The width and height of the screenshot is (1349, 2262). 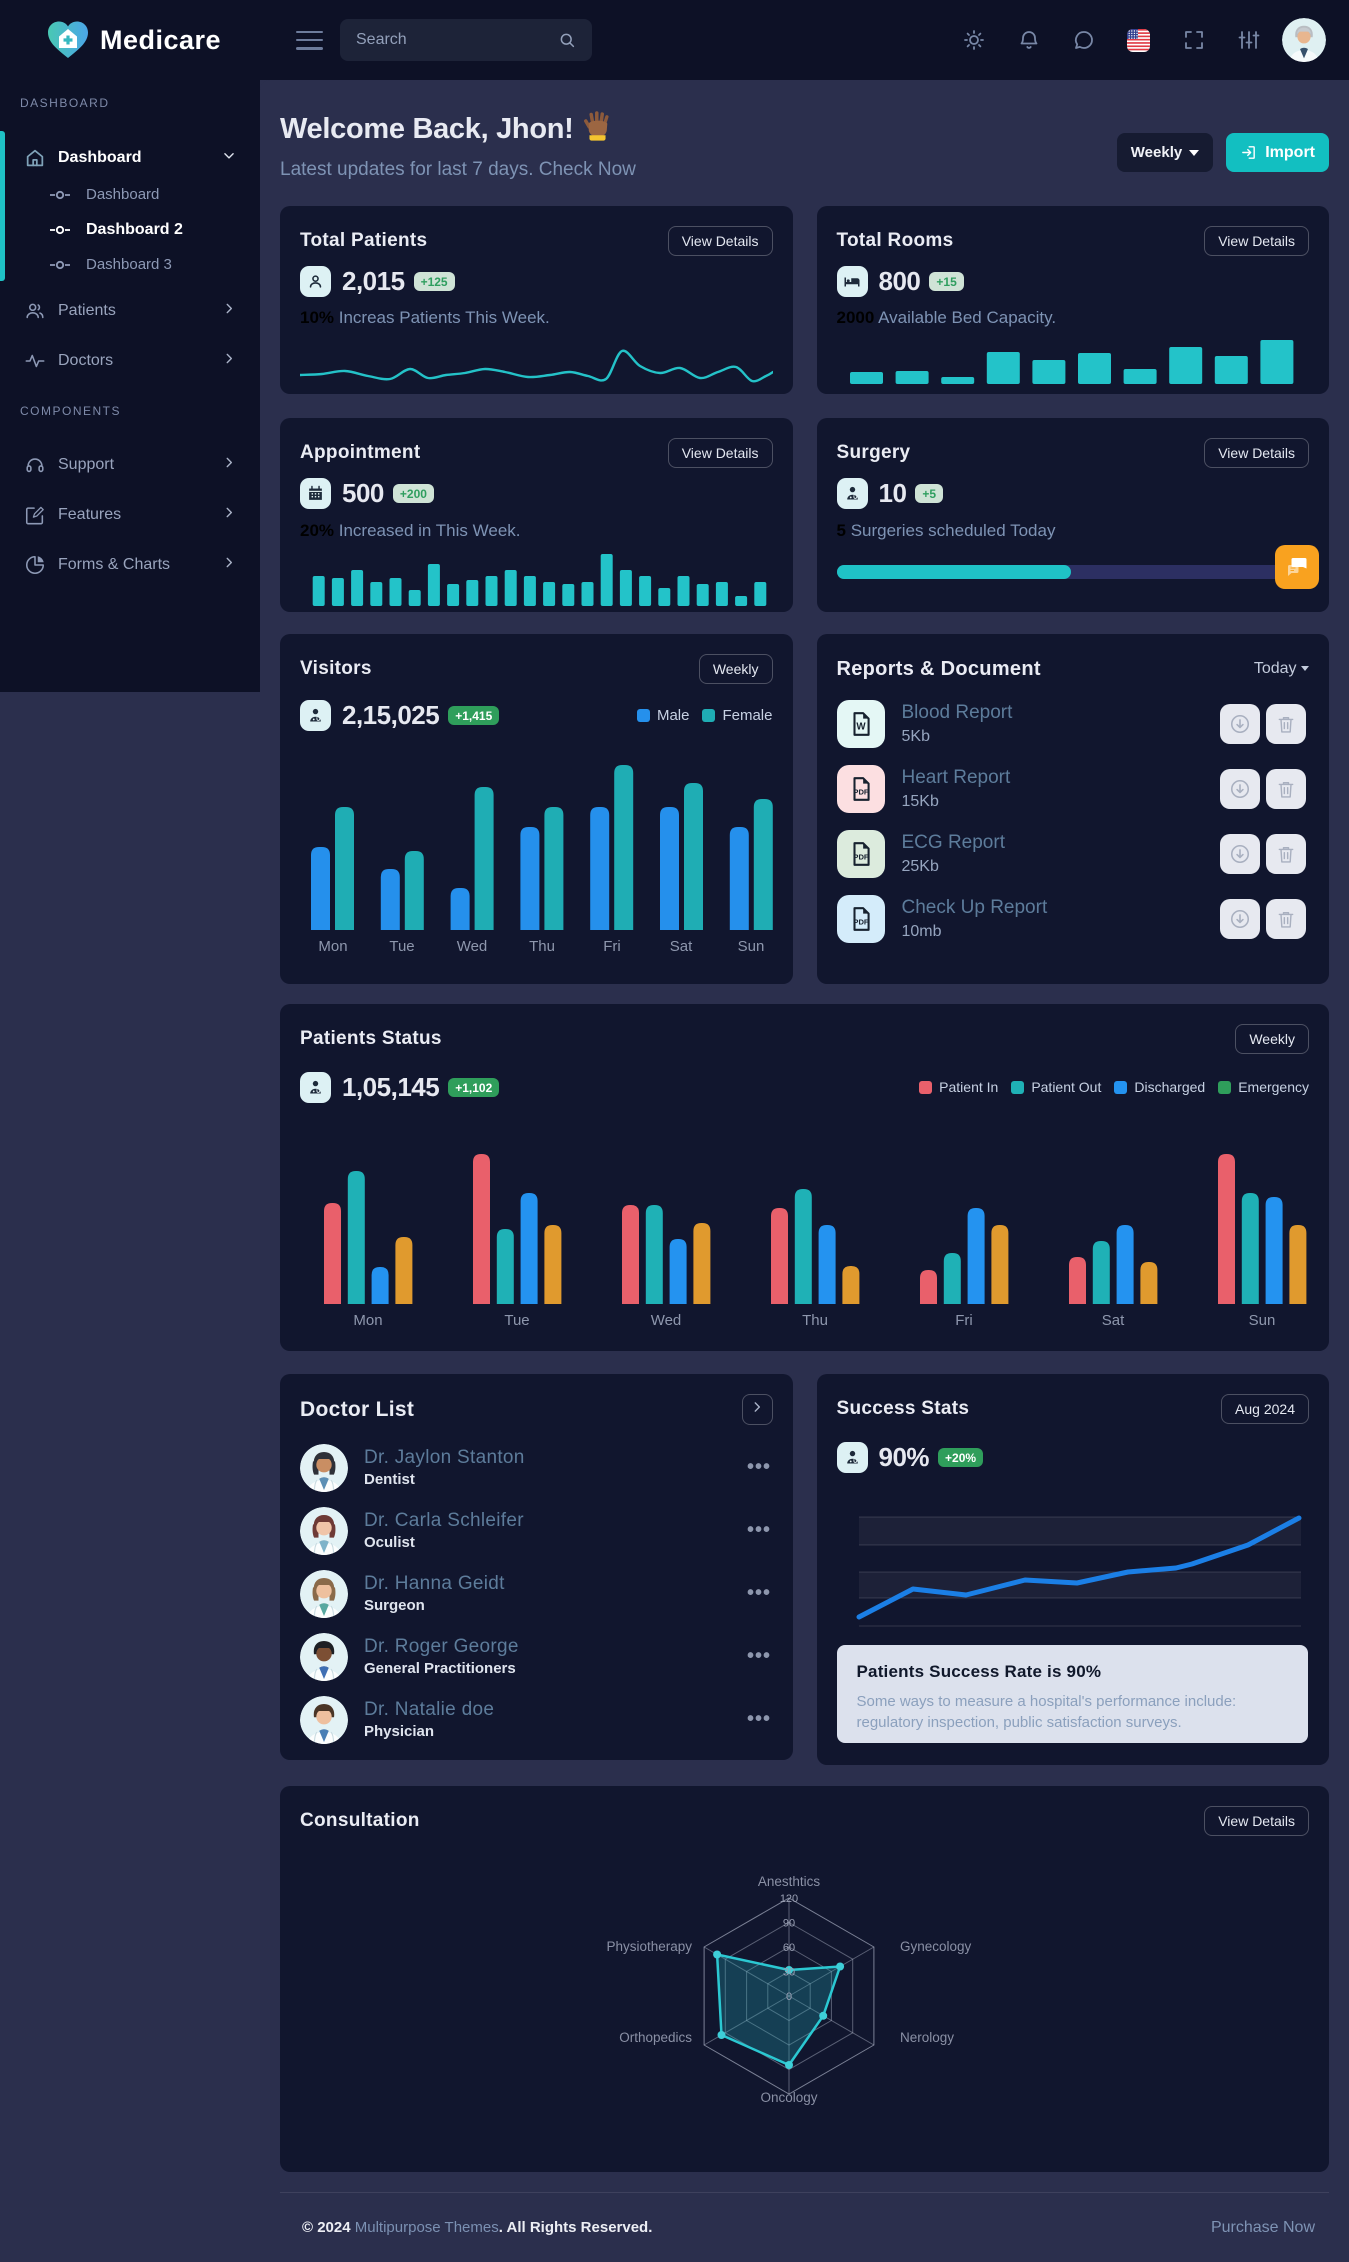 I want to click on svg-text: Orthopedics, so click(x=655, y=2037).